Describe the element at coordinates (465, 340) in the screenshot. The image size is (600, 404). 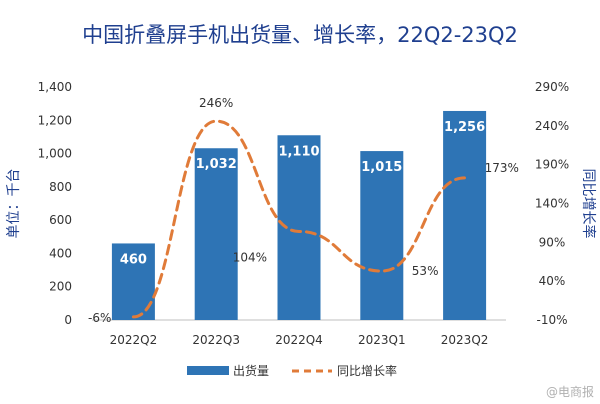
I see `x-tick-label: 2023Q2` at that location.